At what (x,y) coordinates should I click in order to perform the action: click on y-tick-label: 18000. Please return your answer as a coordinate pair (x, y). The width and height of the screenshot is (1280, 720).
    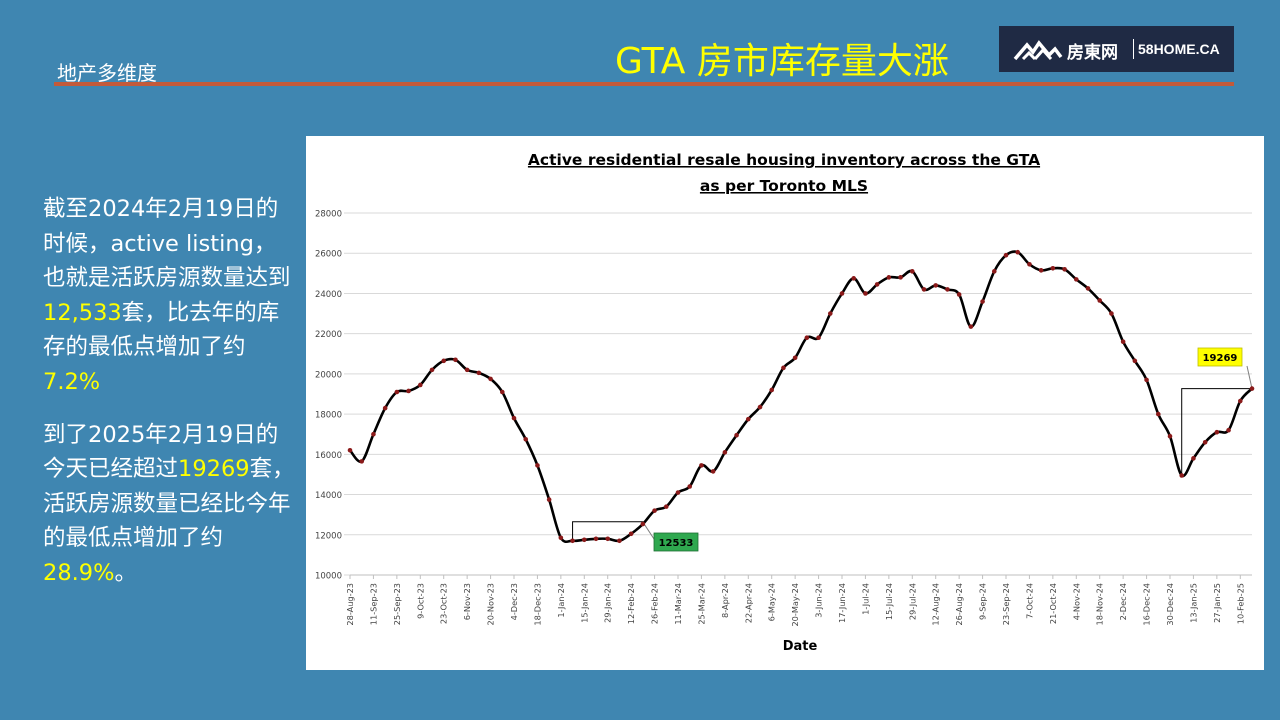
    Looking at the image, I should click on (328, 416).